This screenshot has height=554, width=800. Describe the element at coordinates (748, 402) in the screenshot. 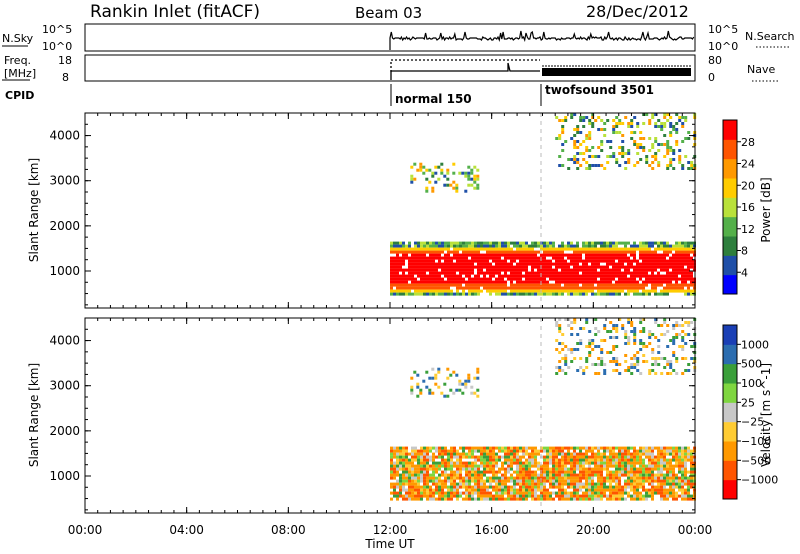

I see `colorbar-tick-label: 25` at that location.